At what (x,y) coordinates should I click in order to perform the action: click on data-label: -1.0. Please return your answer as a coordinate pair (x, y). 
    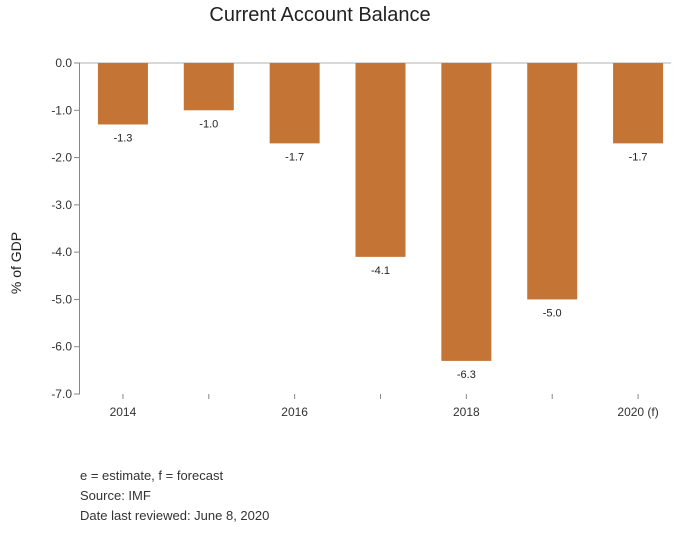
    Looking at the image, I should click on (208, 124).